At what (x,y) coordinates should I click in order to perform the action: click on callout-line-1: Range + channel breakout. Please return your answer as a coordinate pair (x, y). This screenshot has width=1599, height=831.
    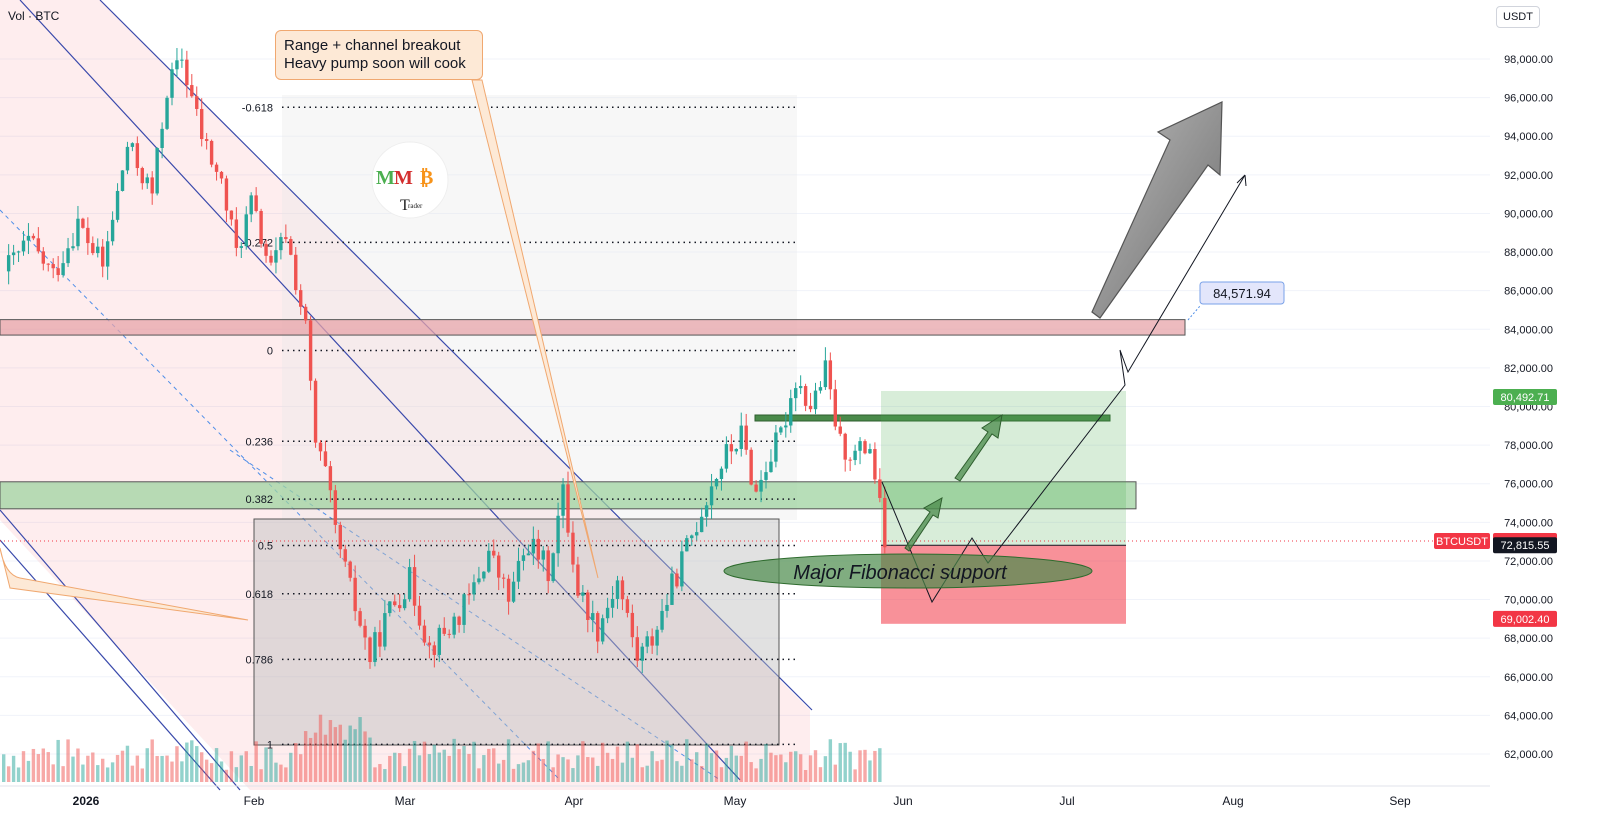
    Looking at the image, I should click on (372, 45).